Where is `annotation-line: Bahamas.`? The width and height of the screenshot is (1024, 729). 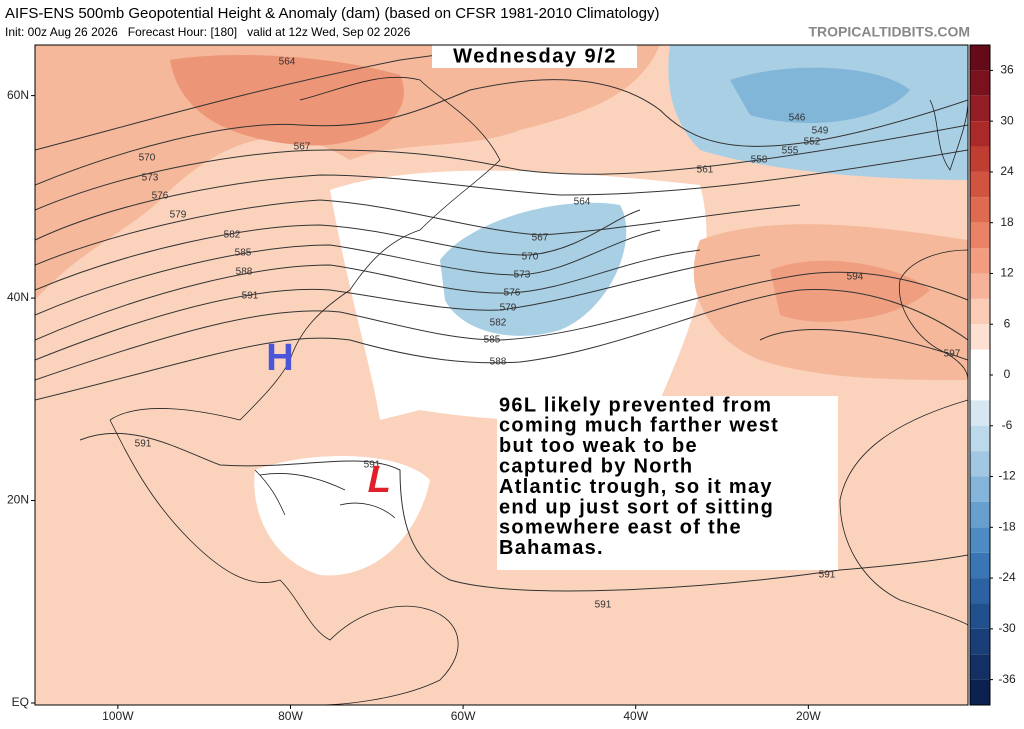 annotation-line: Bahamas. is located at coordinates (551, 548).